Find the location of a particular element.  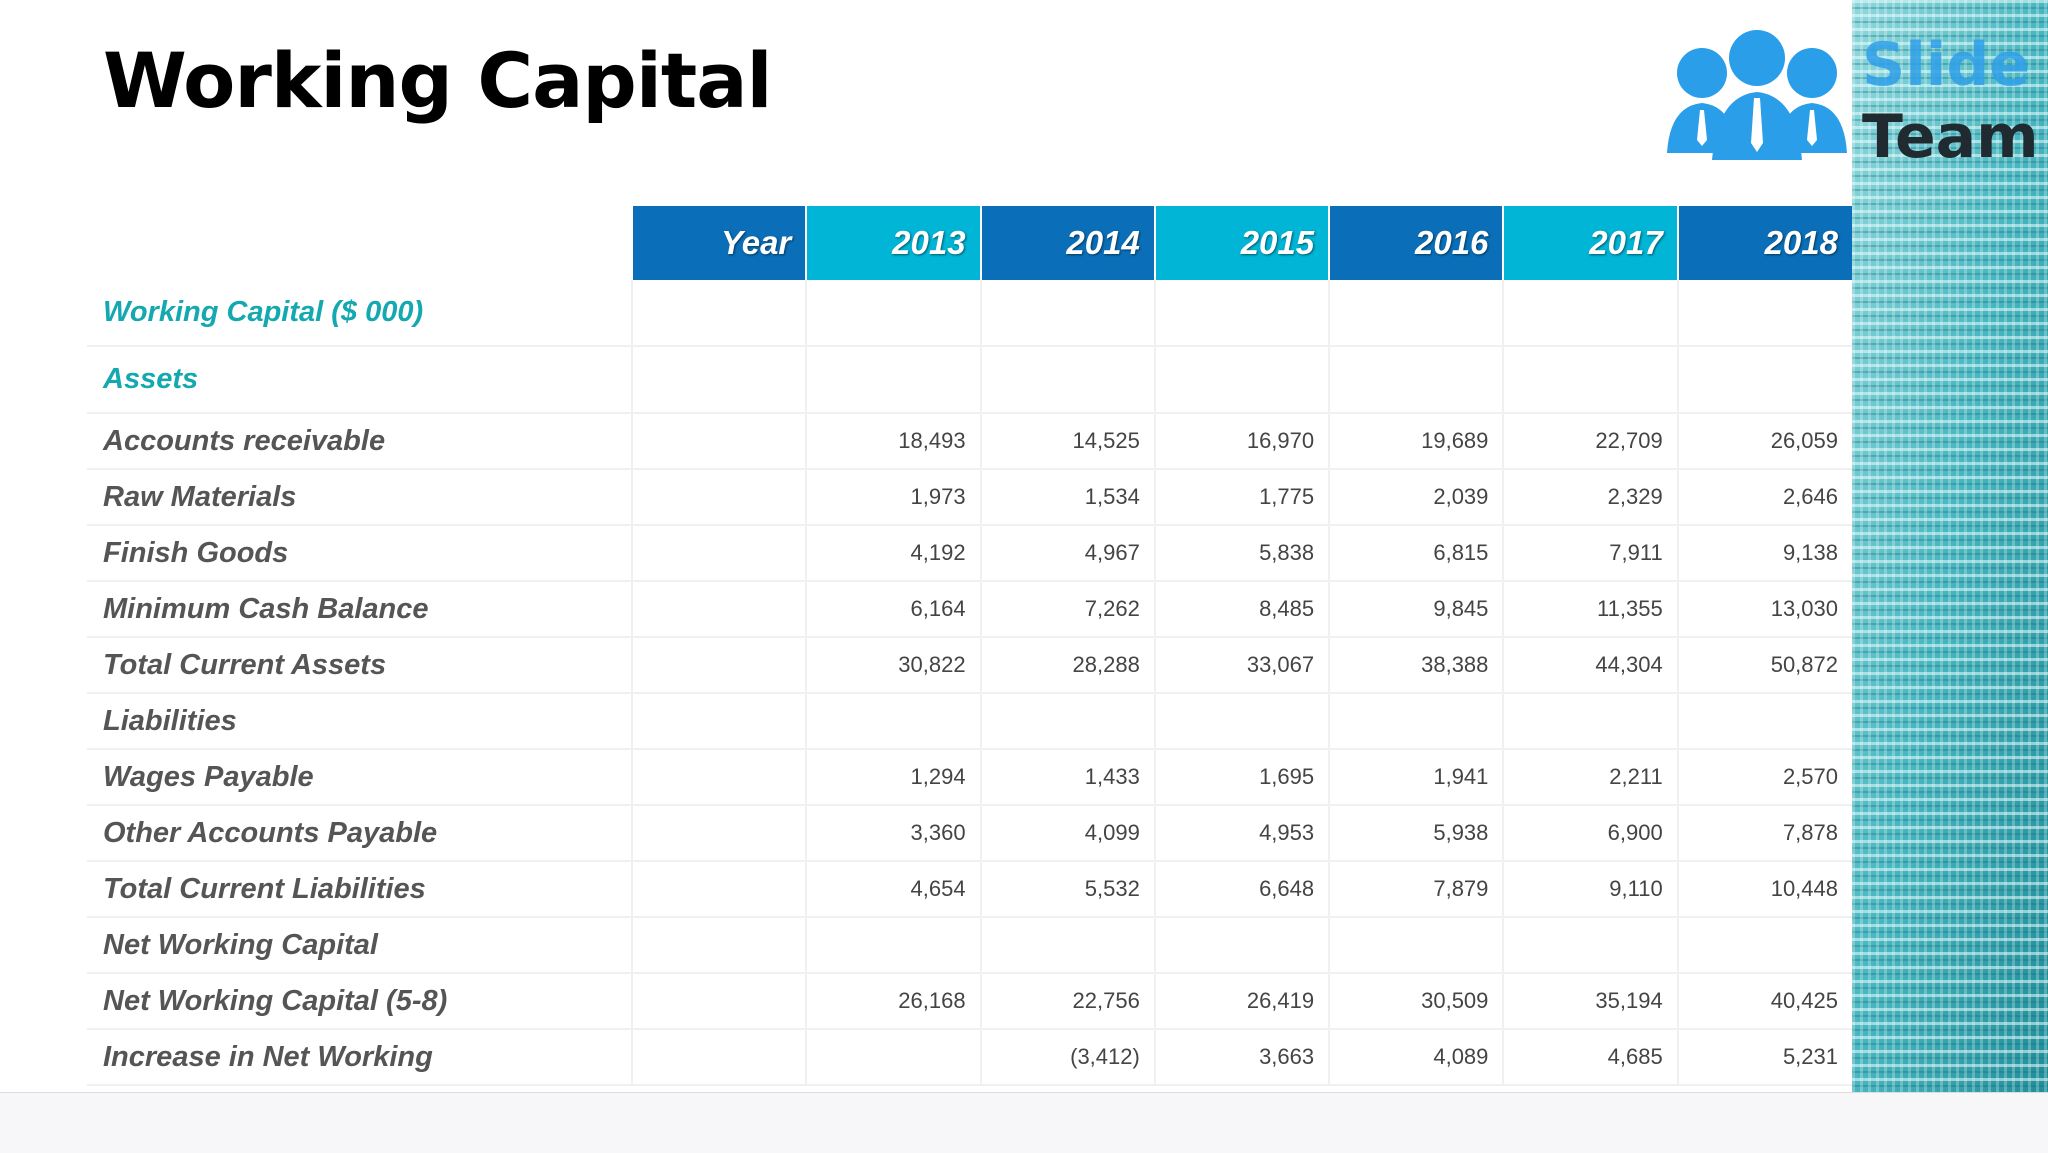

value-cell: 18,493 is located at coordinates (893, 441).